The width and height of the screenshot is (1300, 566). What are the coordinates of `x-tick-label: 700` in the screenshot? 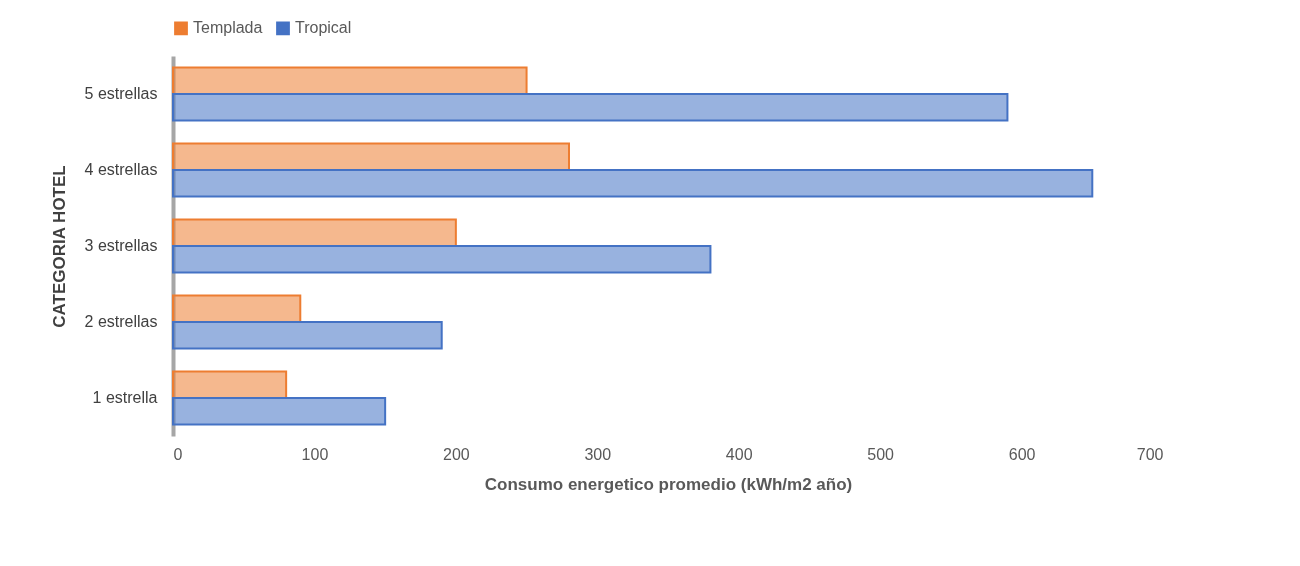 It's located at (1150, 454).